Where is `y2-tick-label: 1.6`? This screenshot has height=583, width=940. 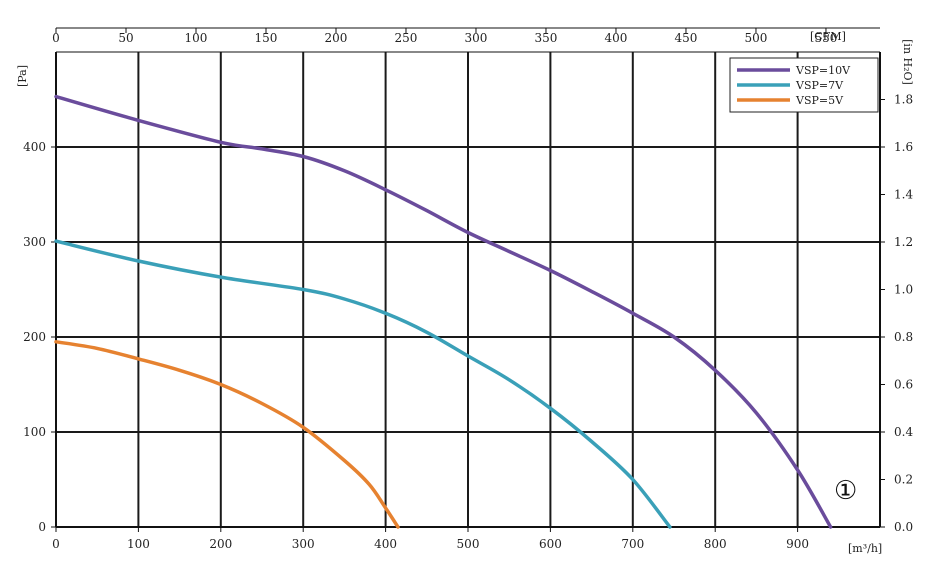
y2-tick-label: 1.6 is located at coordinates (903, 147).